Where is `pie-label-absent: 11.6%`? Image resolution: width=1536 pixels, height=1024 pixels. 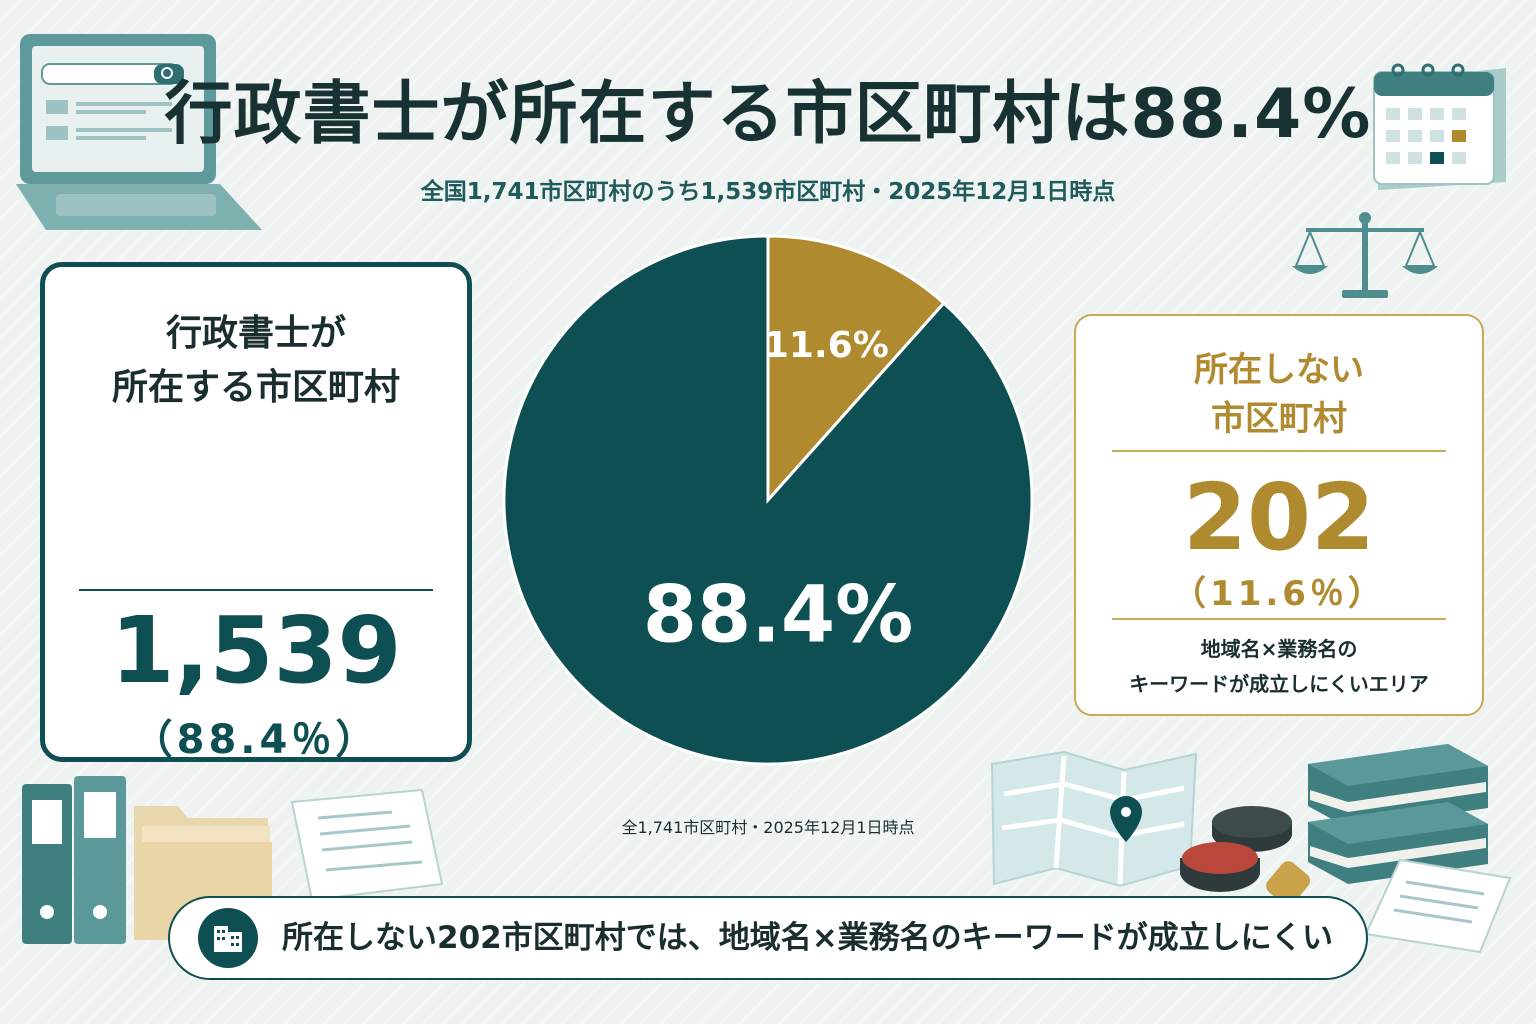
pie-label-absent: 11.6% is located at coordinates (826, 345).